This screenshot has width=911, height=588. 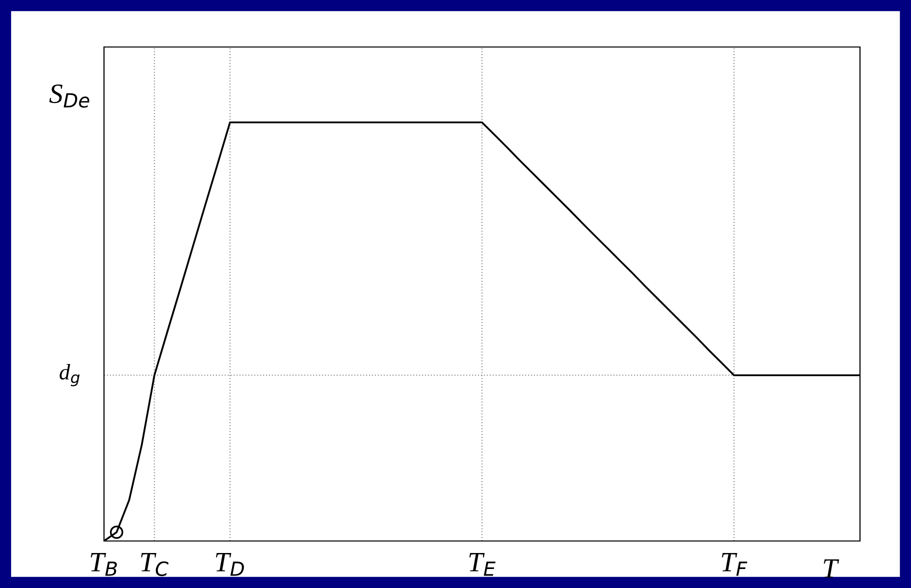 What do you see at coordinates (103, 564) in the screenshot?
I see `x-tick-label: T$_{B}$` at bounding box center [103, 564].